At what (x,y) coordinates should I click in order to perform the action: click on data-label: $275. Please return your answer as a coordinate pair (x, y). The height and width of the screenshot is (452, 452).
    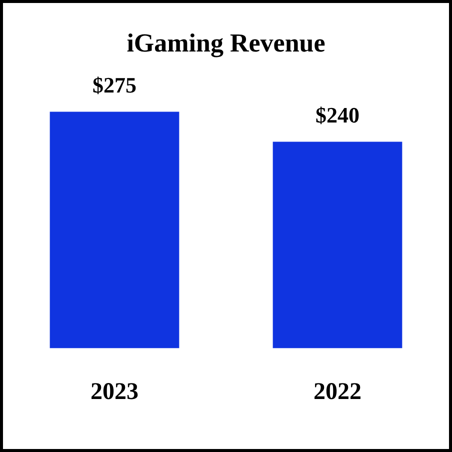
    Looking at the image, I should click on (114, 85).